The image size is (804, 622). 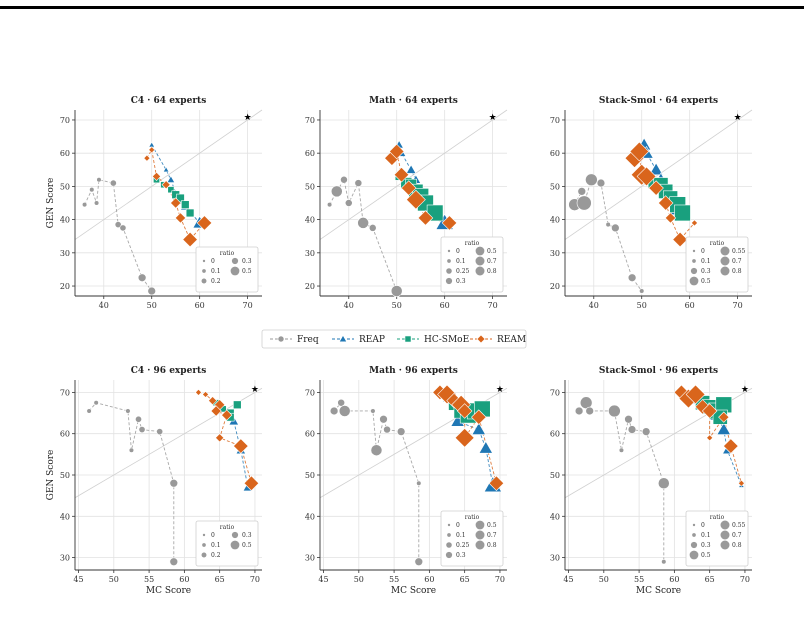 What do you see at coordinates (394, 579) in the screenshot?
I see `x-tick-label: 55` at bounding box center [394, 579].